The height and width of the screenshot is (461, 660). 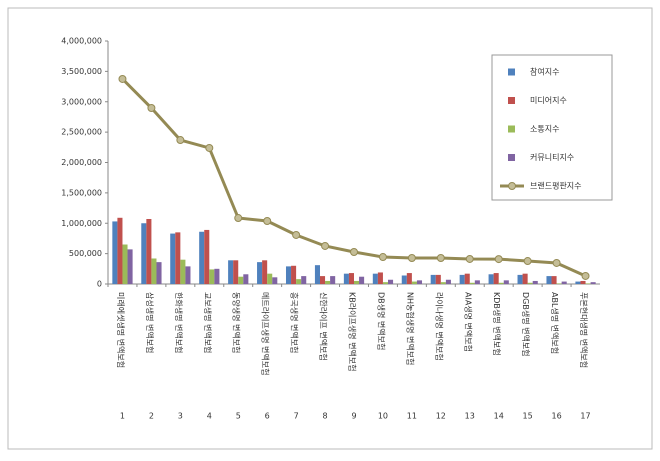 I want to click on rank-label: 16, so click(x=556, y=416).